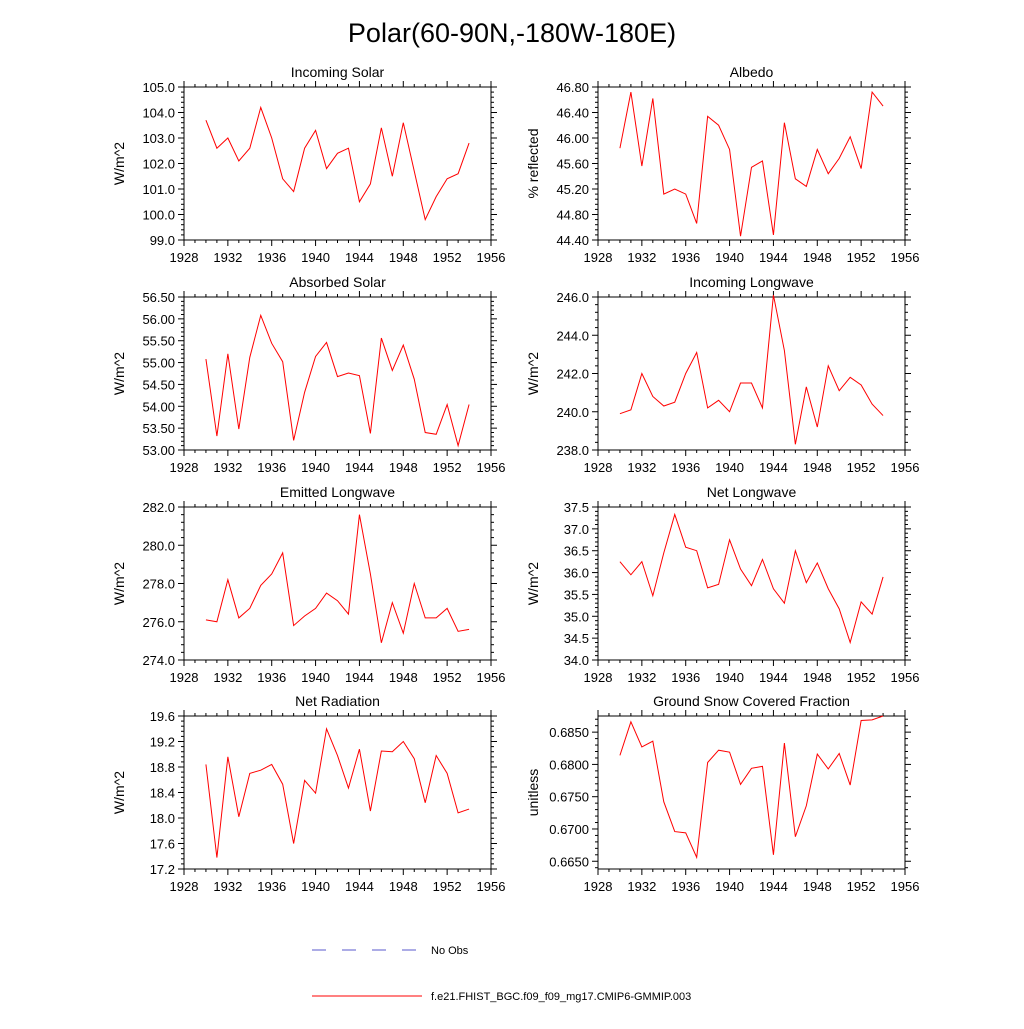 Image resolution: width=1024 pixels, height=1029 pixels. I want to click on y-tick-label: 274.0, so click(158, 660).